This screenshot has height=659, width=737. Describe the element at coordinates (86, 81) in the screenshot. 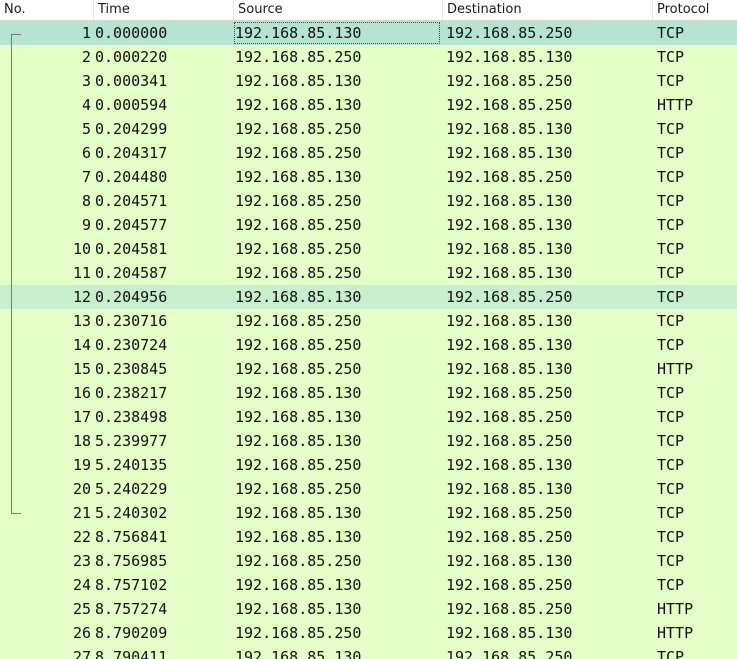

I see `packet-no: 3` at that location.